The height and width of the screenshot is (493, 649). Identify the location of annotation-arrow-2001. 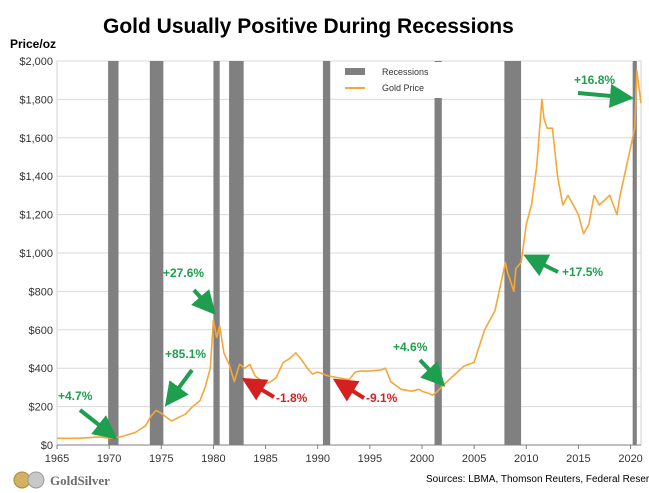
(432, 372).